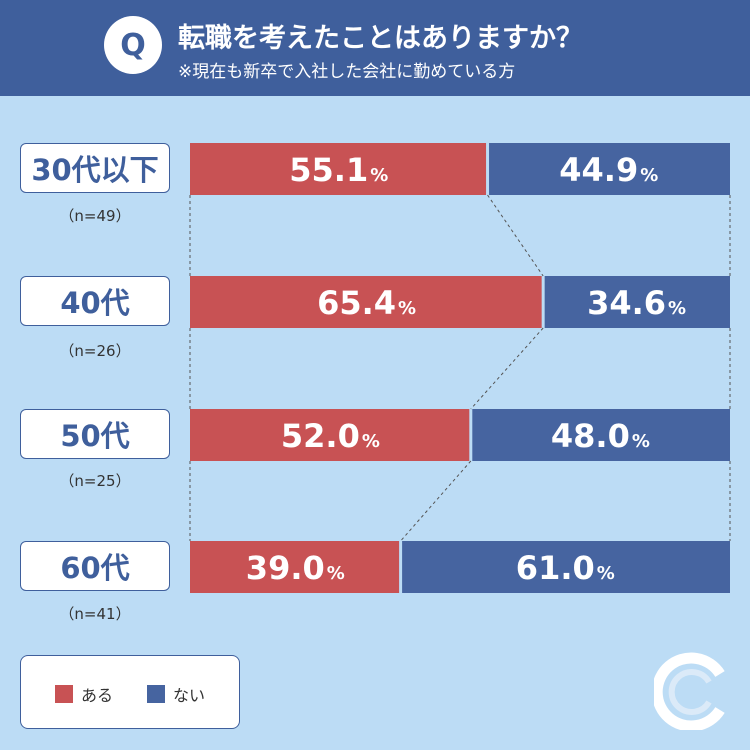 Image resolution: width=750 pixels, height=750 pixels. I want to click on data-label-nai-1: 34.6%, so click(636, 303).